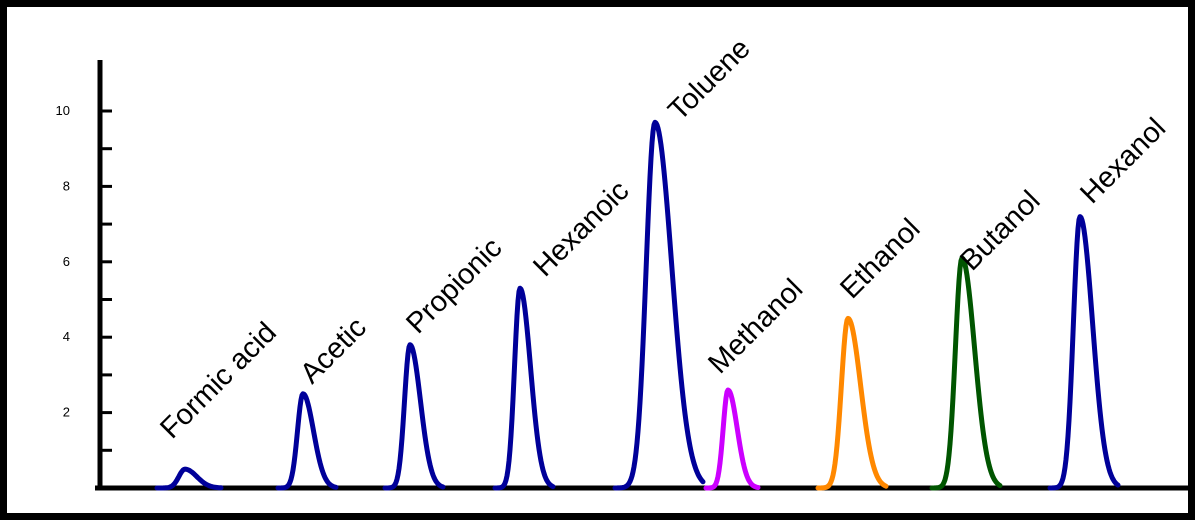 This screenshot has height=520, width=1195. I want to click on peak-hexanoic, so click(524, 388).